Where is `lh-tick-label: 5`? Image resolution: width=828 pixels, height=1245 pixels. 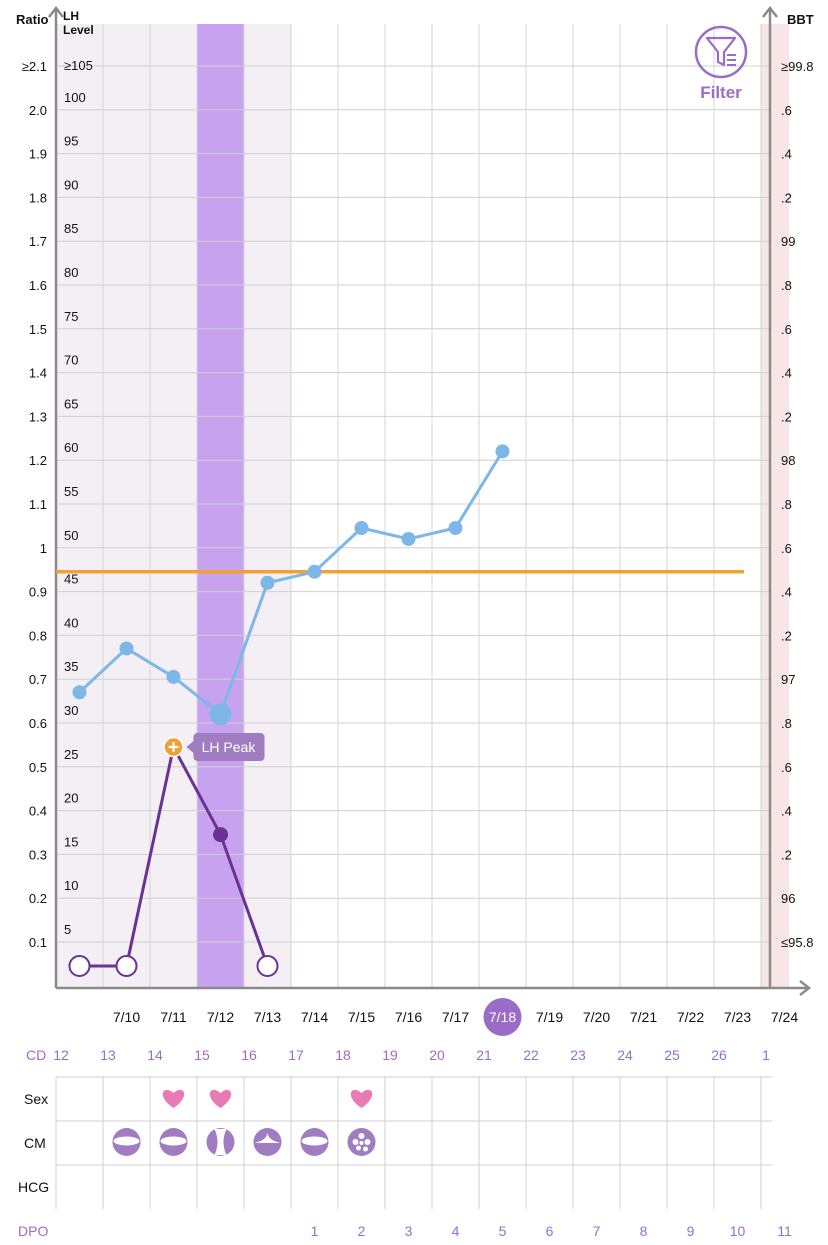
lh-tick-label: 5 is located at coordinates (67, 929).